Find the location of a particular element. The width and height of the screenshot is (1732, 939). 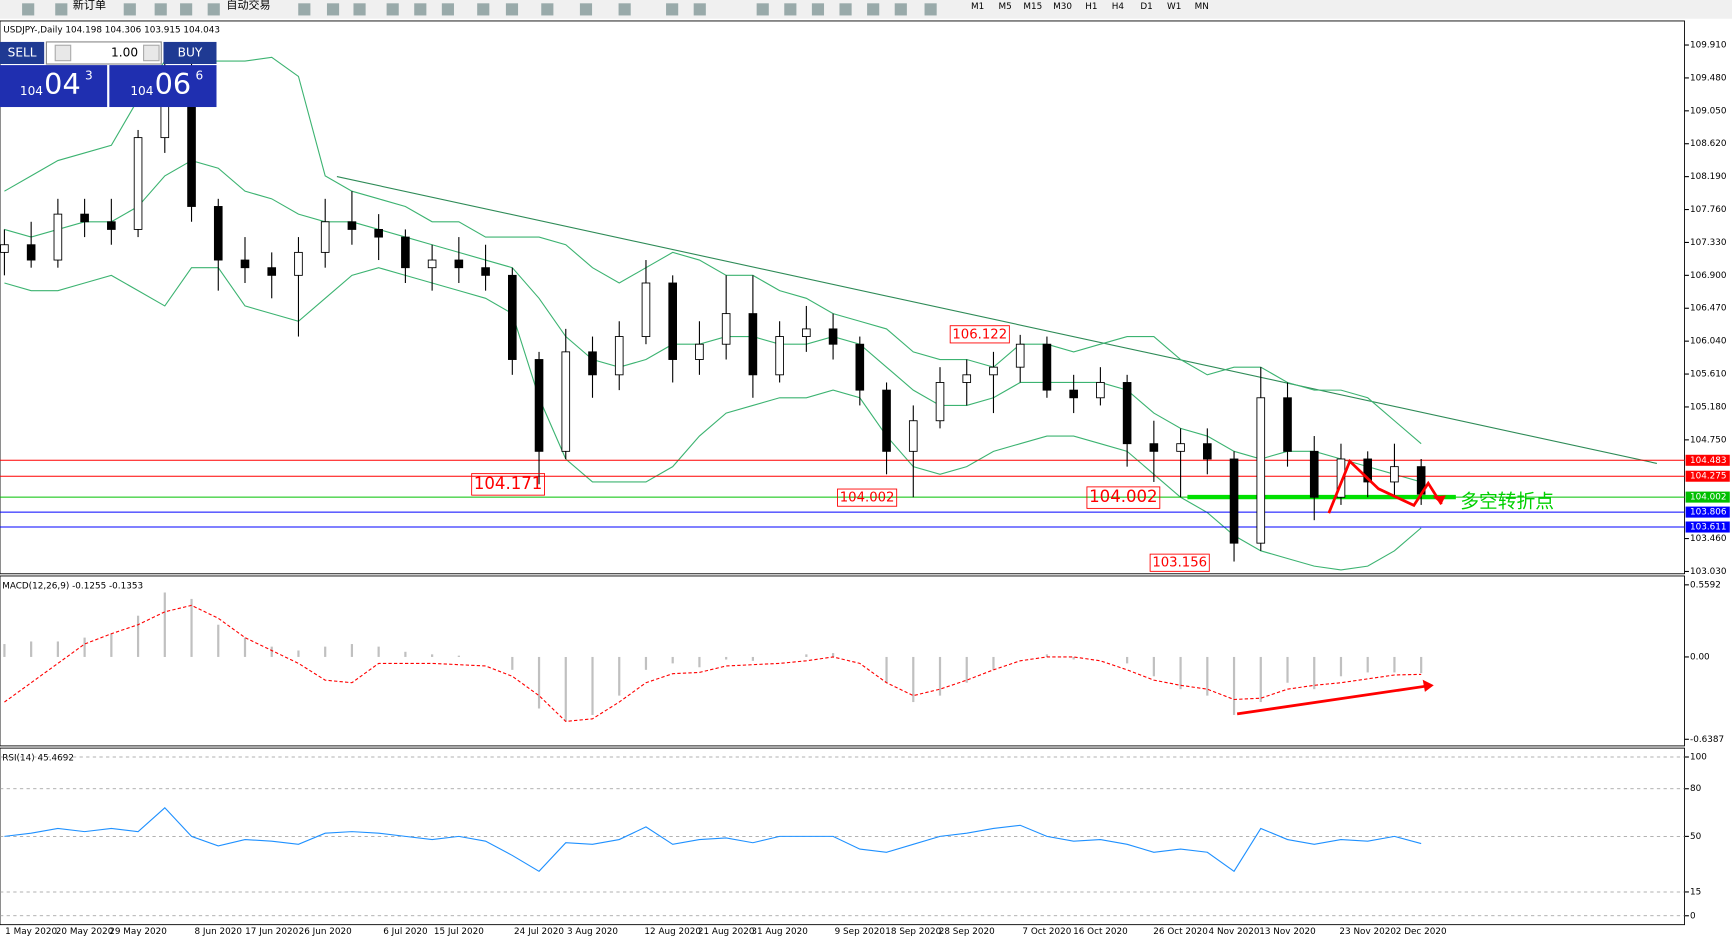

rsi-line is located at coordinates (713, 840).